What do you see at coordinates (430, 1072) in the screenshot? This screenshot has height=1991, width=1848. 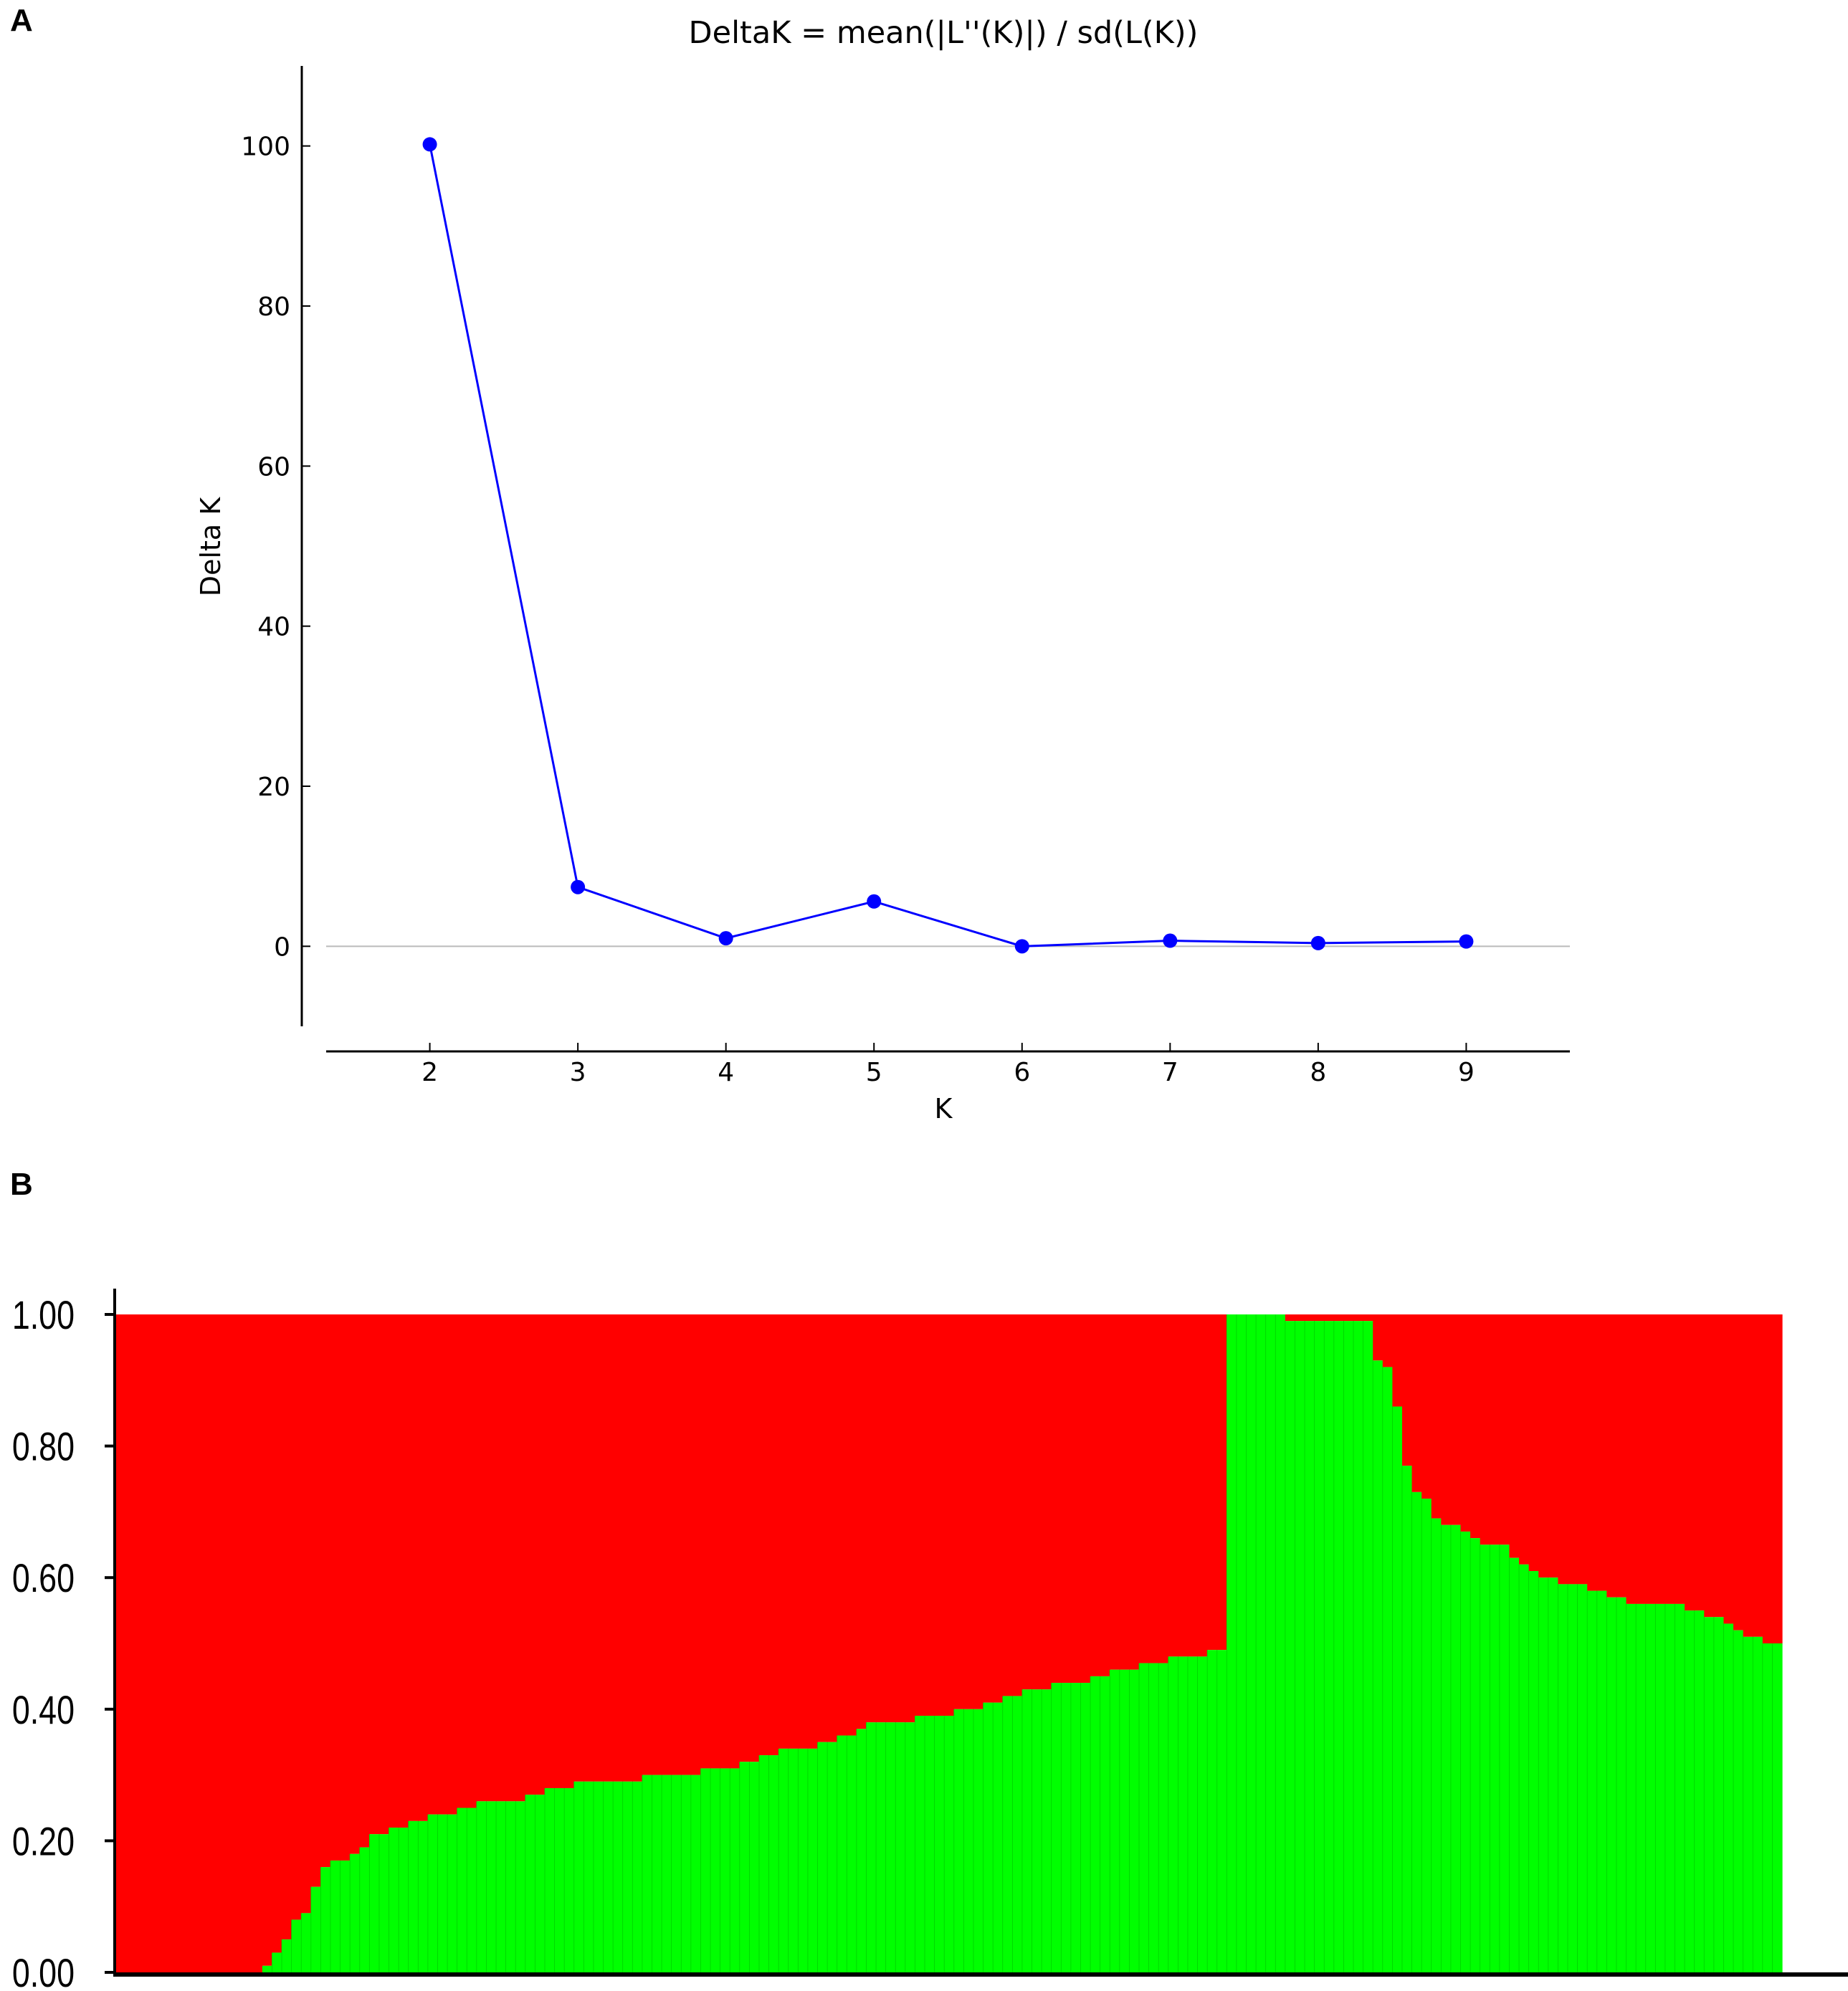 I see `x-tick-label: 2` at bounding box center [430, 1072].